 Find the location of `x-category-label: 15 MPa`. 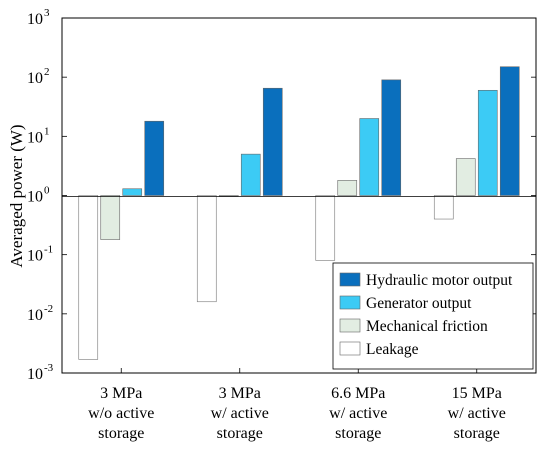

x-category-label: 15 MPa is located at coordinates (477, 393).